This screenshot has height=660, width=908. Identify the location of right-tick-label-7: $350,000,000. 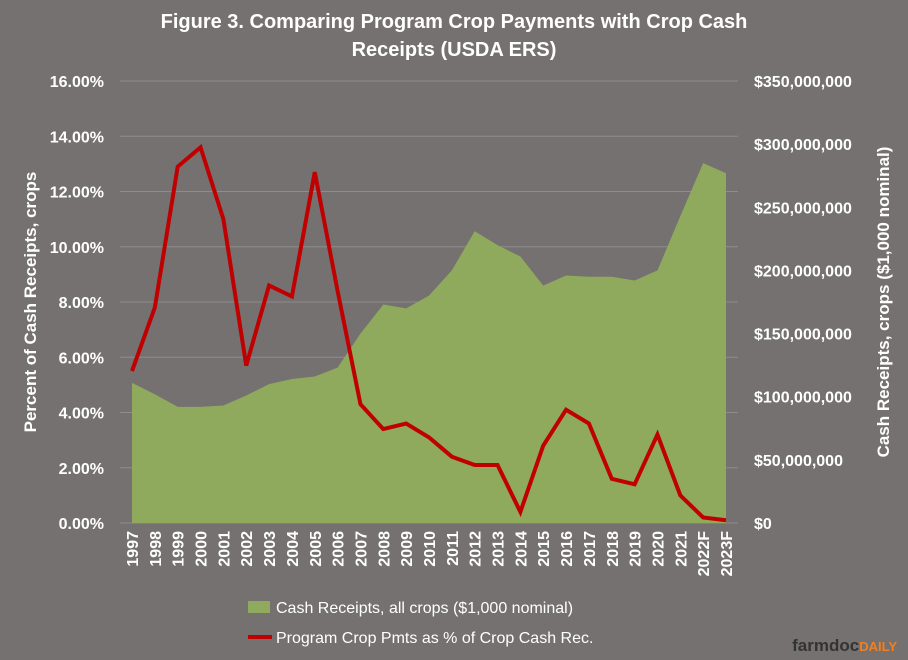
(803, 82).